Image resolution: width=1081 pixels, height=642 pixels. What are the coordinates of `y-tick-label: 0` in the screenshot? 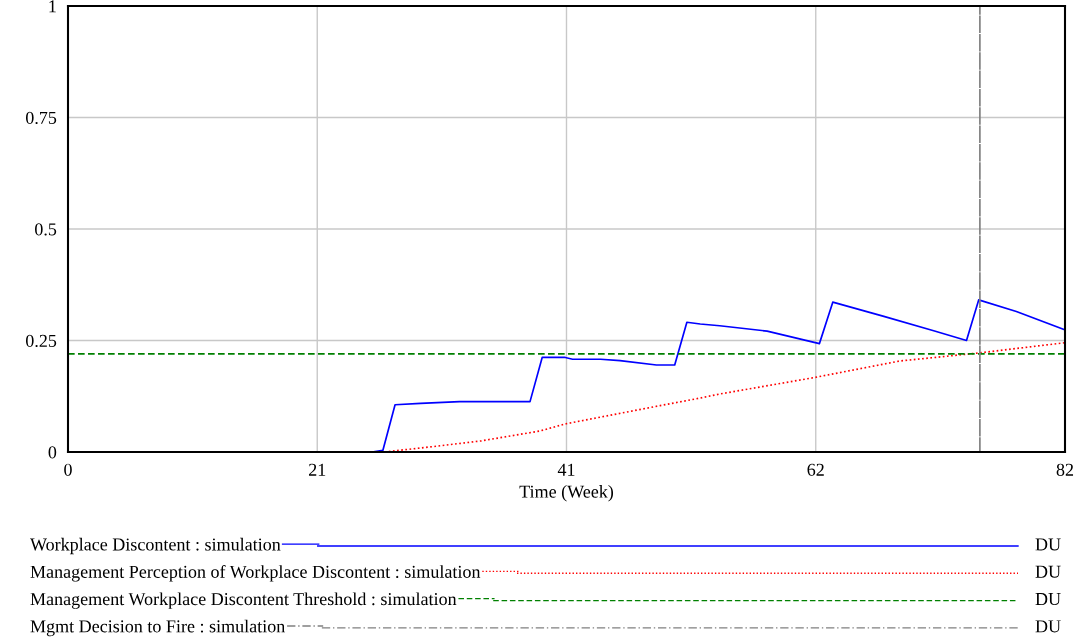 It's located at (52, 452).